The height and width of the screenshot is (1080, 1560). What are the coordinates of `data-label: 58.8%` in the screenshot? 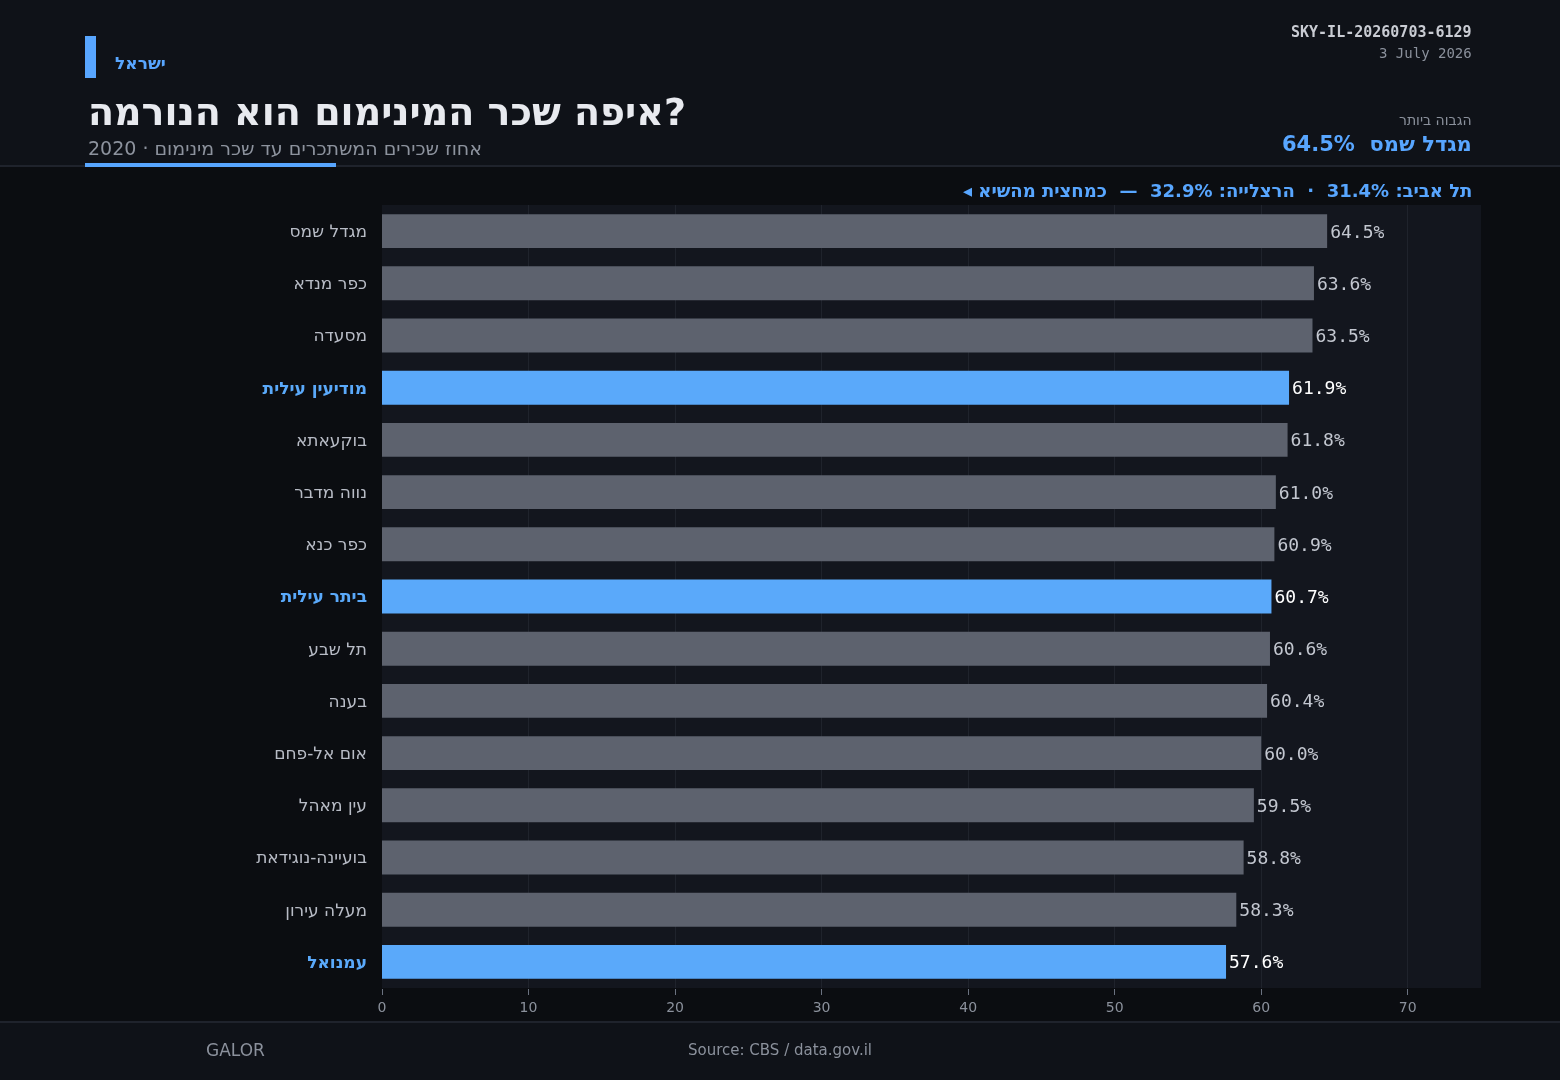 It's located at (1273, 858).